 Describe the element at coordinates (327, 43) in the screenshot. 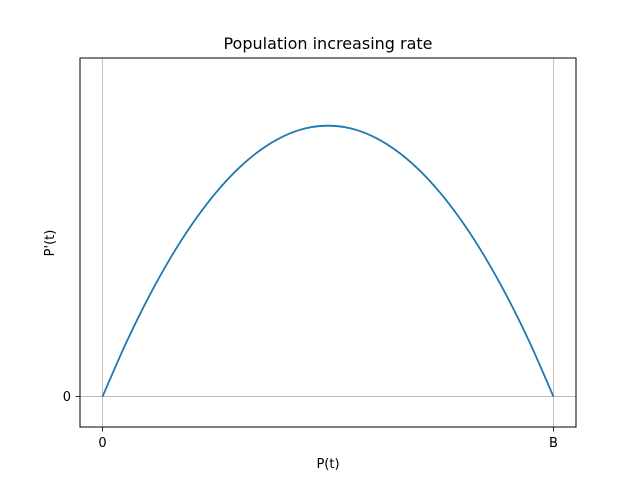

I see `chart-title: Population increasing rate` at that location.